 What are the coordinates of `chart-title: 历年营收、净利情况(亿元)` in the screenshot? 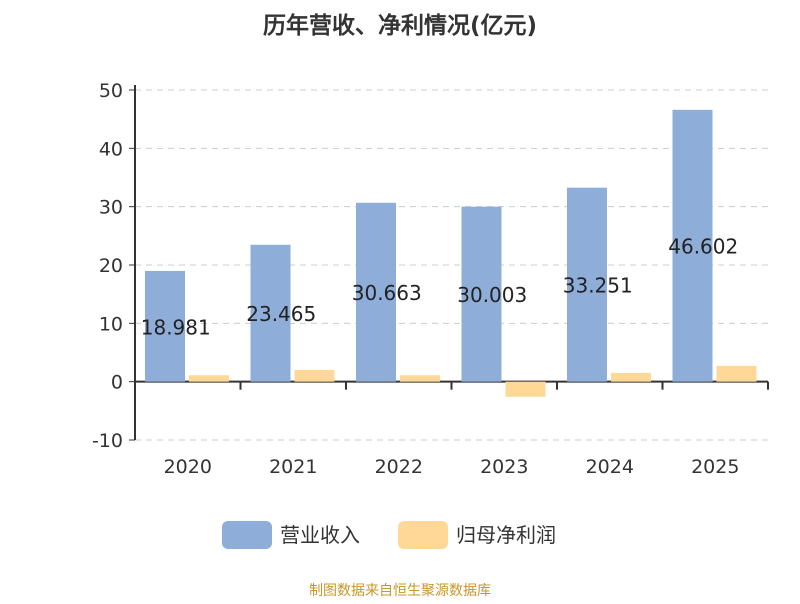 It's located at (400, 25).